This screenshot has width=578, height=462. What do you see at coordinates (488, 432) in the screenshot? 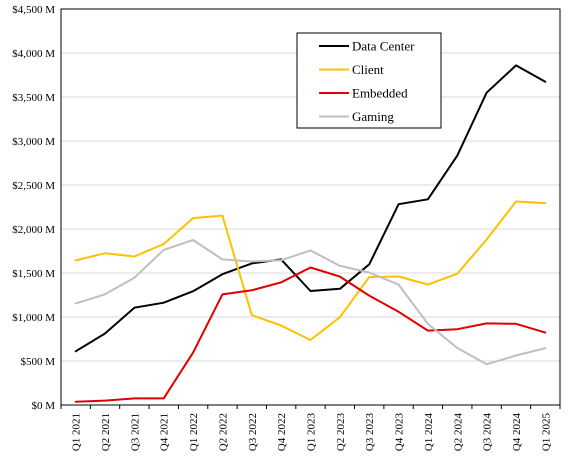
I see `x-tick-label: Q3 2024` at bounding box center [488, 432].